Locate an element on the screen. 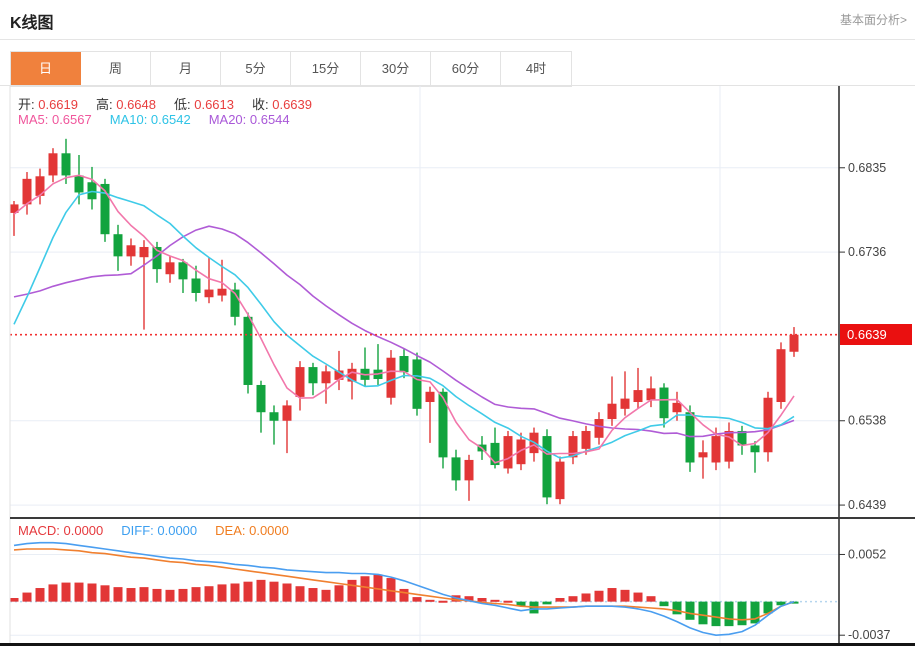 The height and width of the screenshot is (648, 915). widget-header: K线图 基本面分析> is located at coordinates (457, 20).